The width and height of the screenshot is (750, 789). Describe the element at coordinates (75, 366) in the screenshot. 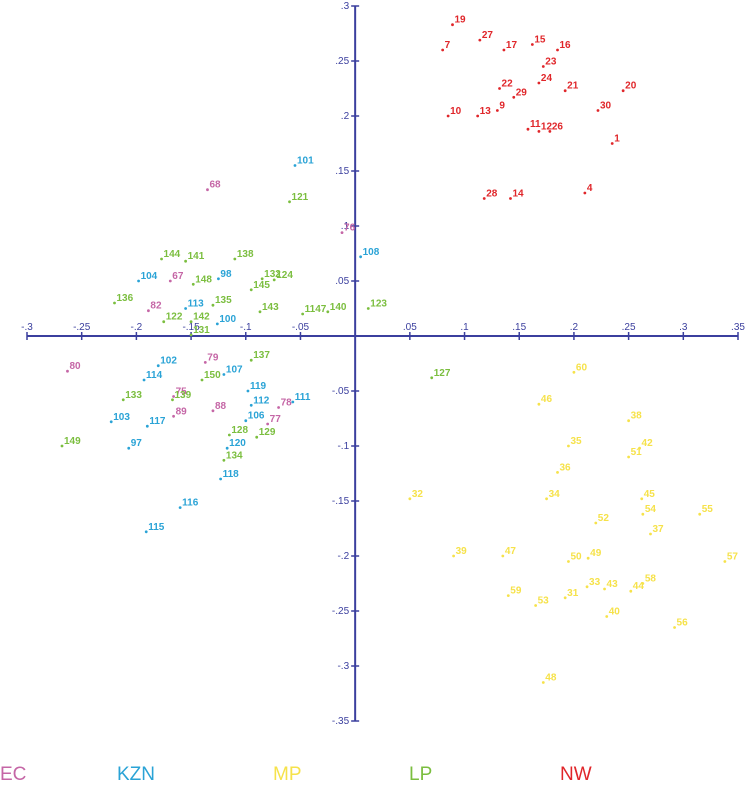

I see `point-label: 80` at that location.